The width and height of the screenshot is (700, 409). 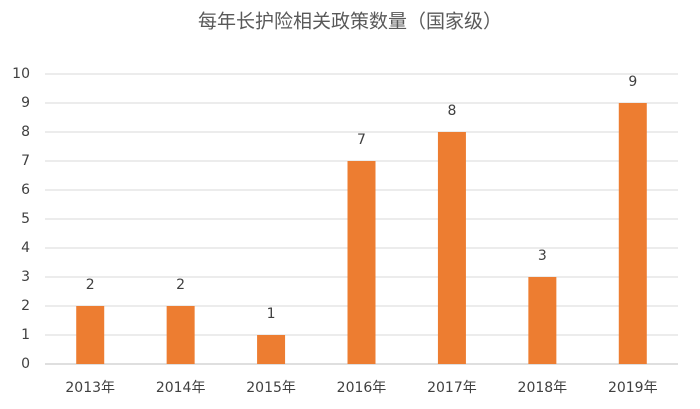 What do you see at coordinates (451, 111) in the screenshot?
I see `data-label: 8` at bounding box center [451, 111].